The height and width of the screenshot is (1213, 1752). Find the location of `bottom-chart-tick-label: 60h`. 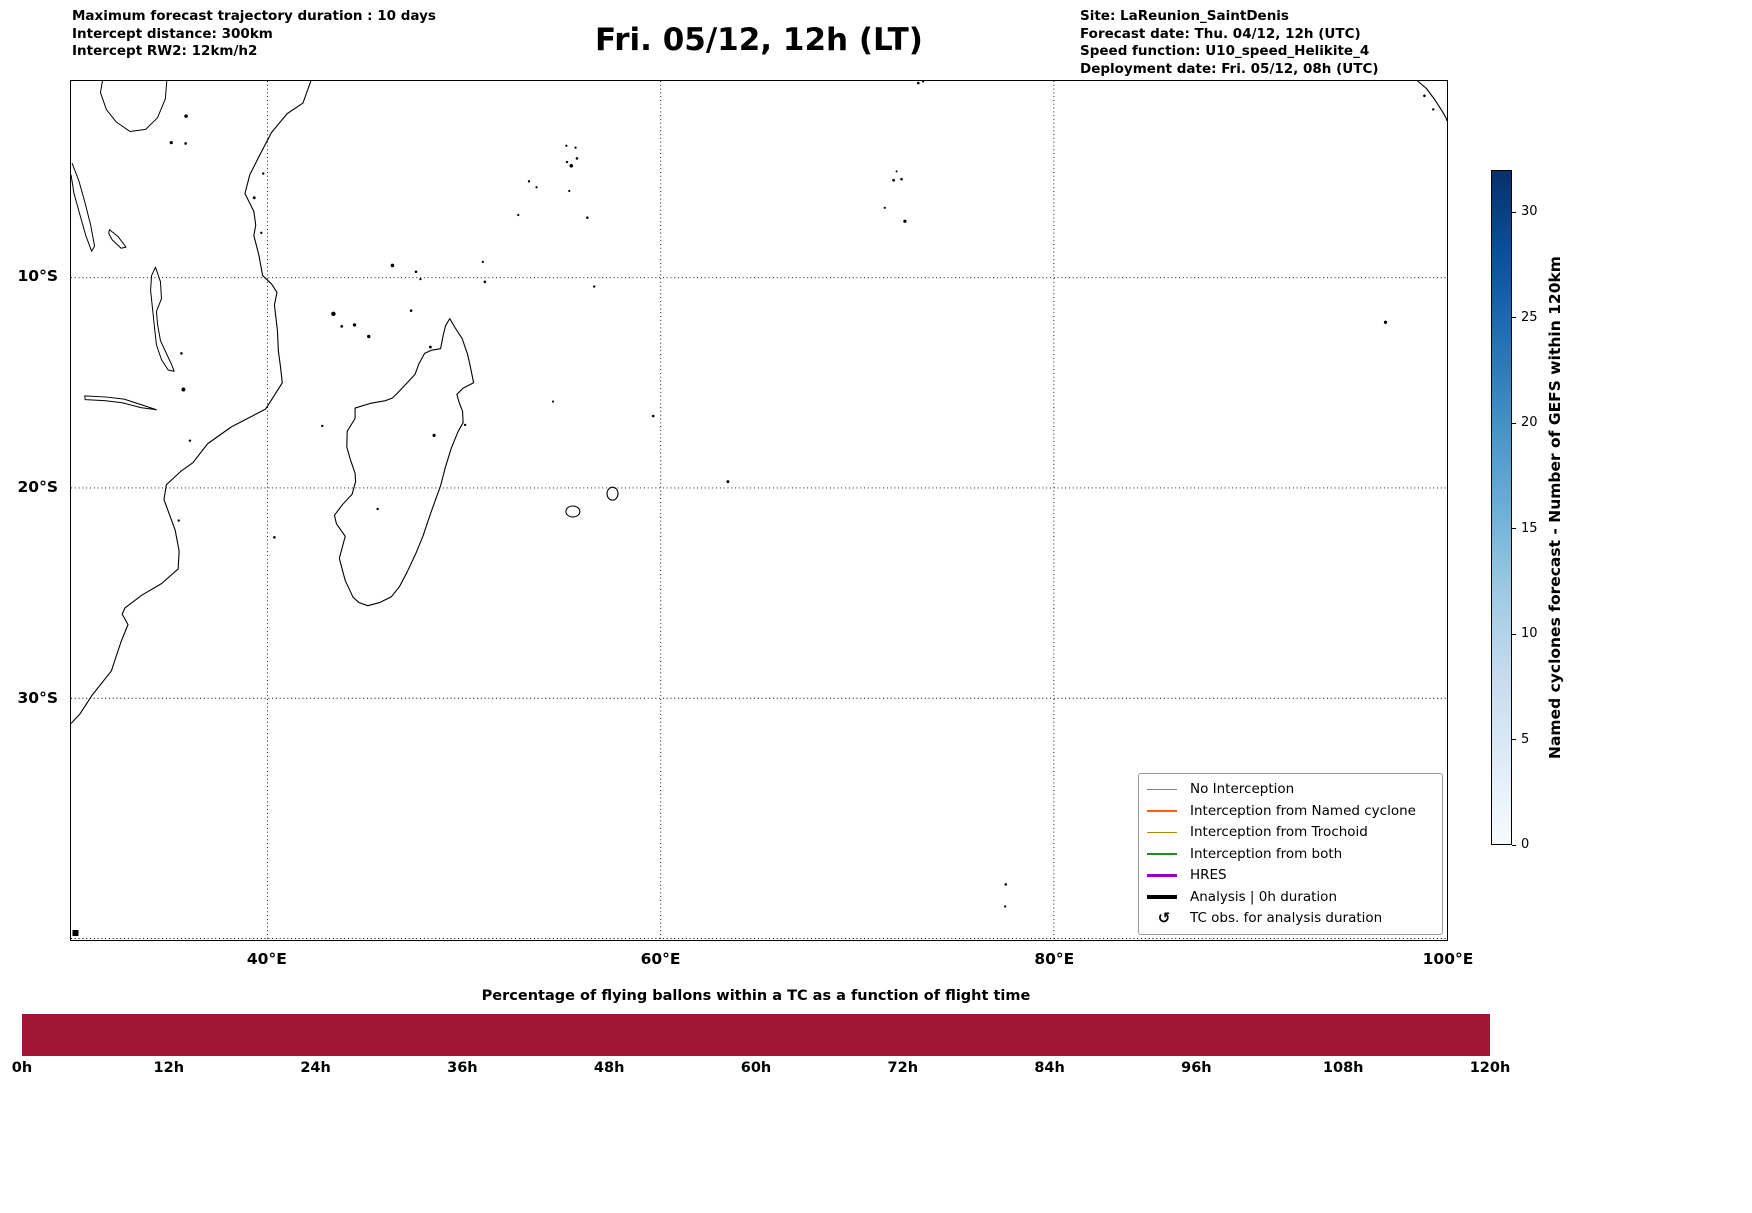

bottom-chart-tick-label: 60h is located at coordinates (756, 1068).